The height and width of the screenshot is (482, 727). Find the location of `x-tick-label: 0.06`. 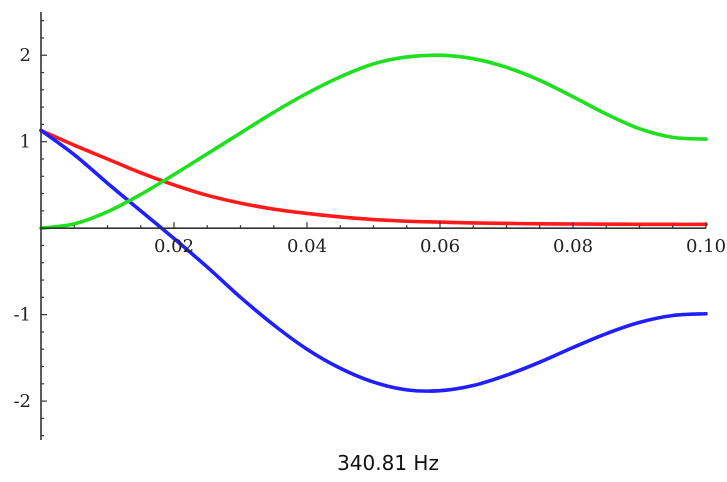

x-tick-label: 0.06 is located at coordinates (440, 246).